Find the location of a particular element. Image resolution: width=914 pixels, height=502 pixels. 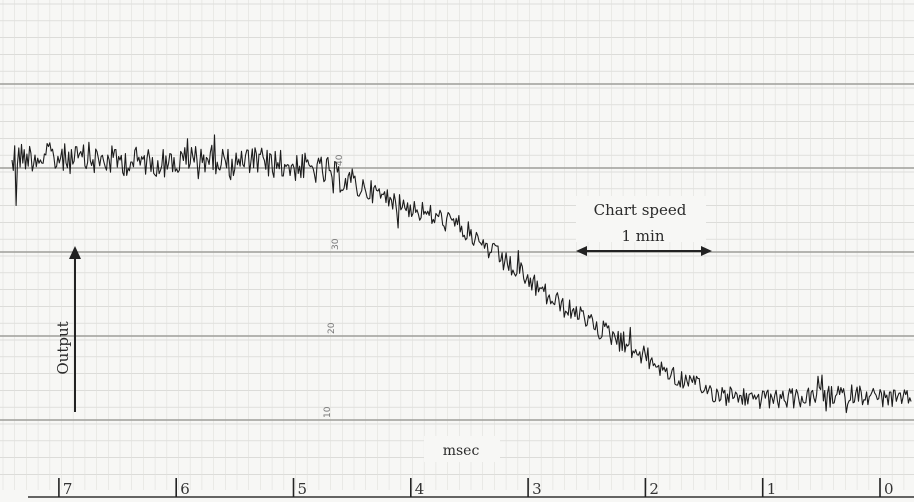

chart-speed-arrow-left-head is located at coordinates (581, 251).